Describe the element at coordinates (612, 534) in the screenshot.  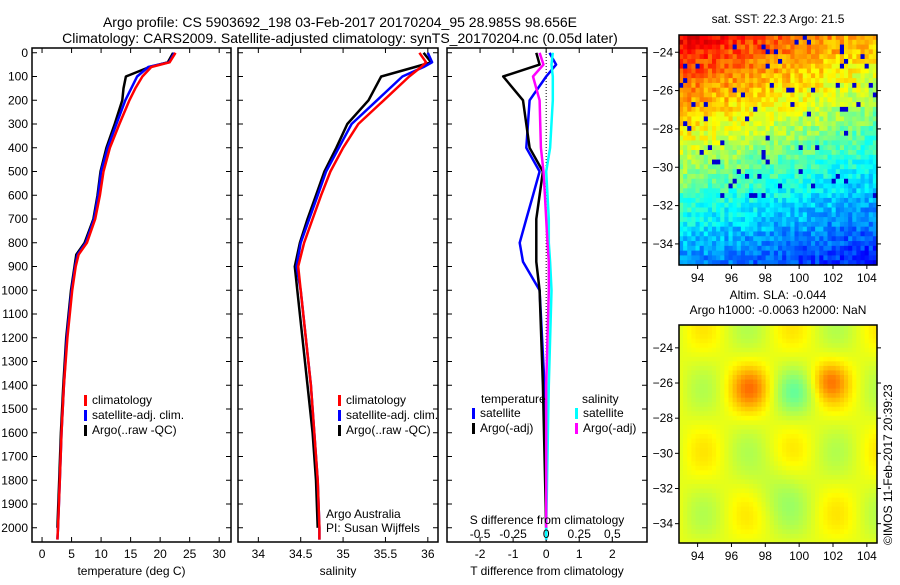
I see `x2-tick-label: 0.5` at that location.